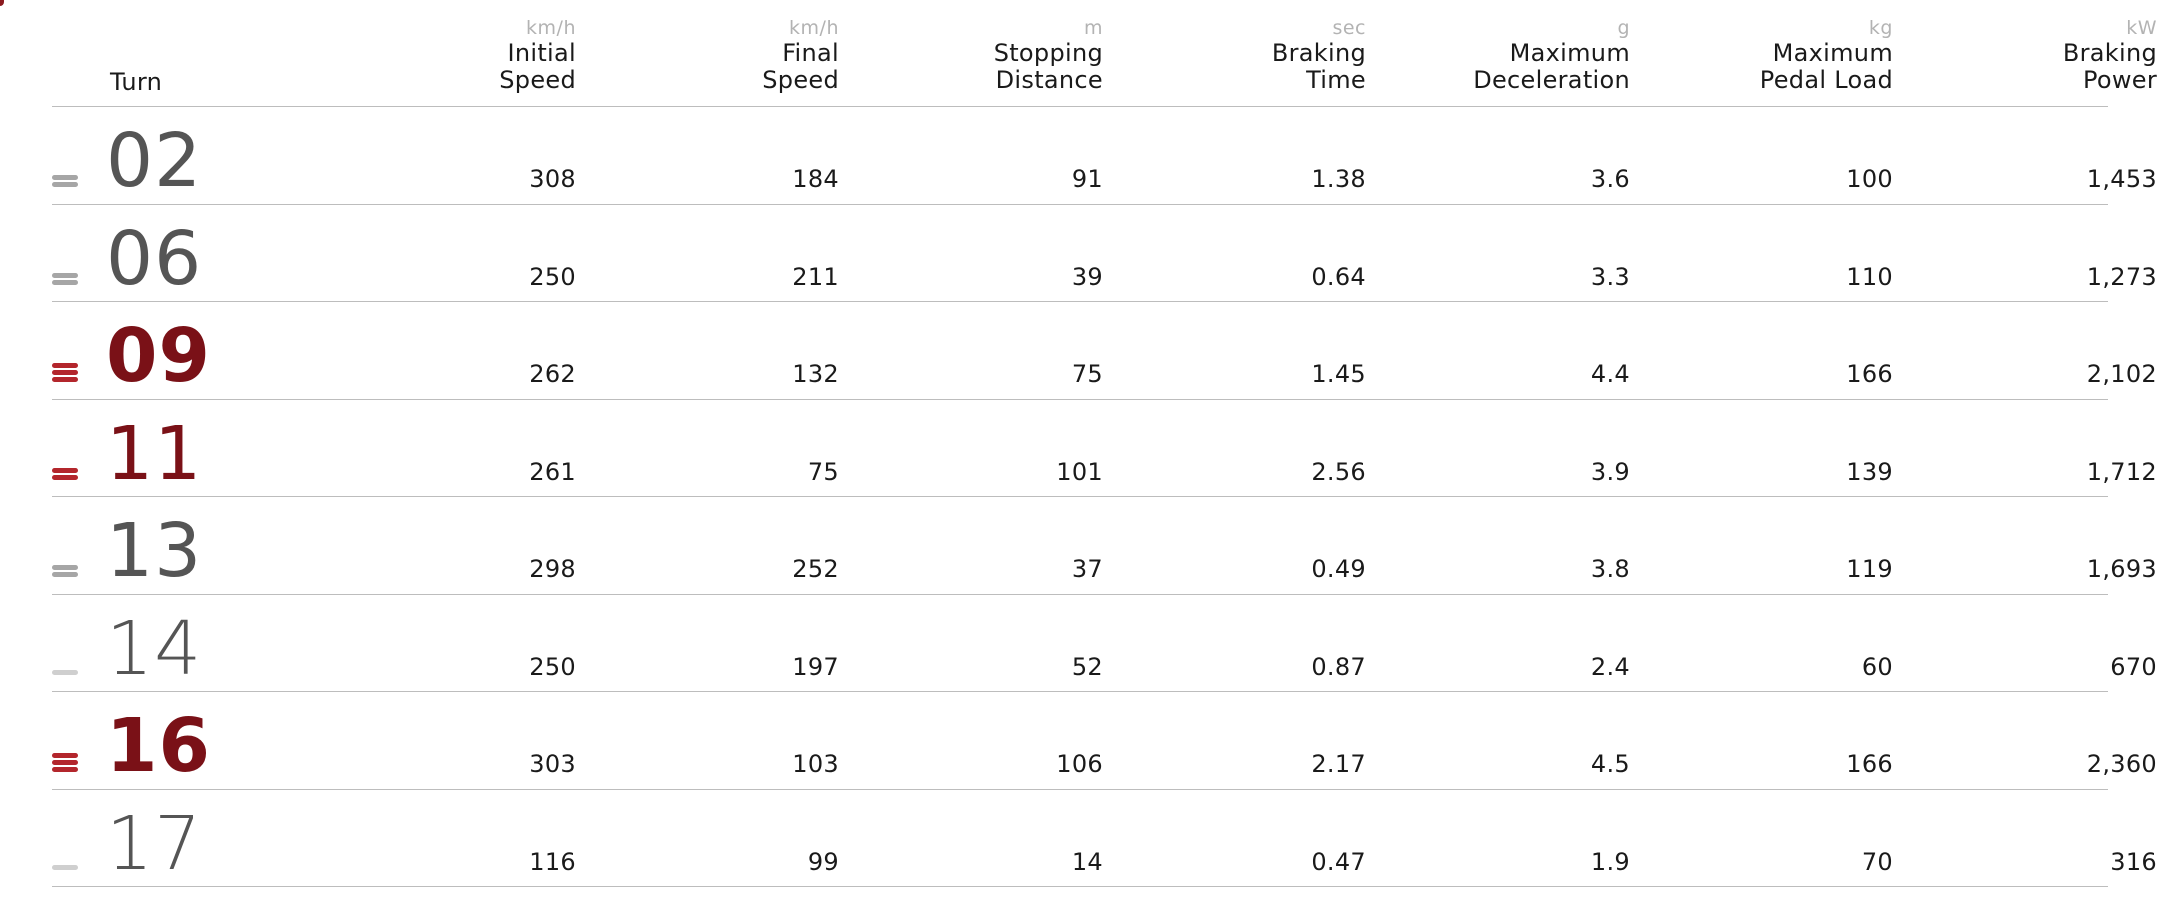  I want to click on header-title: Maximum Pedal Load, so click(1826, 66).